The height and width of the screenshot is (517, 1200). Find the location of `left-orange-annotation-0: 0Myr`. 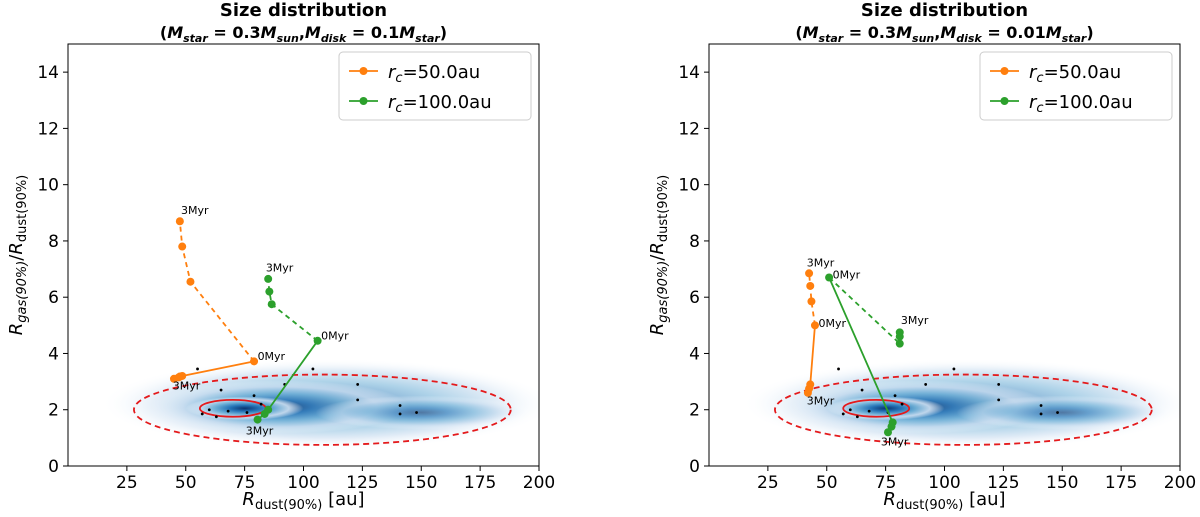

left-orange-annotation-0: 0Myr is located at coordinates (272, 356).